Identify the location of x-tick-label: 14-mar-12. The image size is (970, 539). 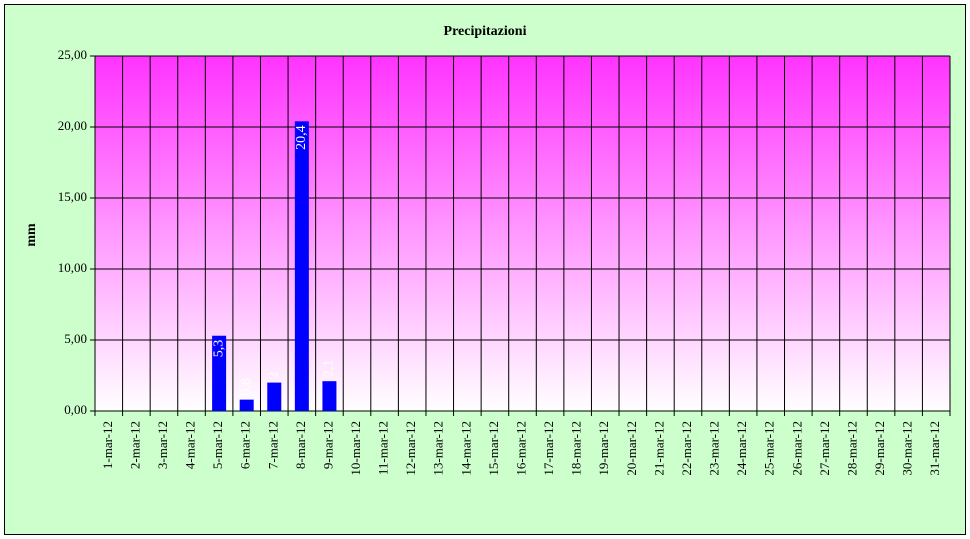
(465, 448).